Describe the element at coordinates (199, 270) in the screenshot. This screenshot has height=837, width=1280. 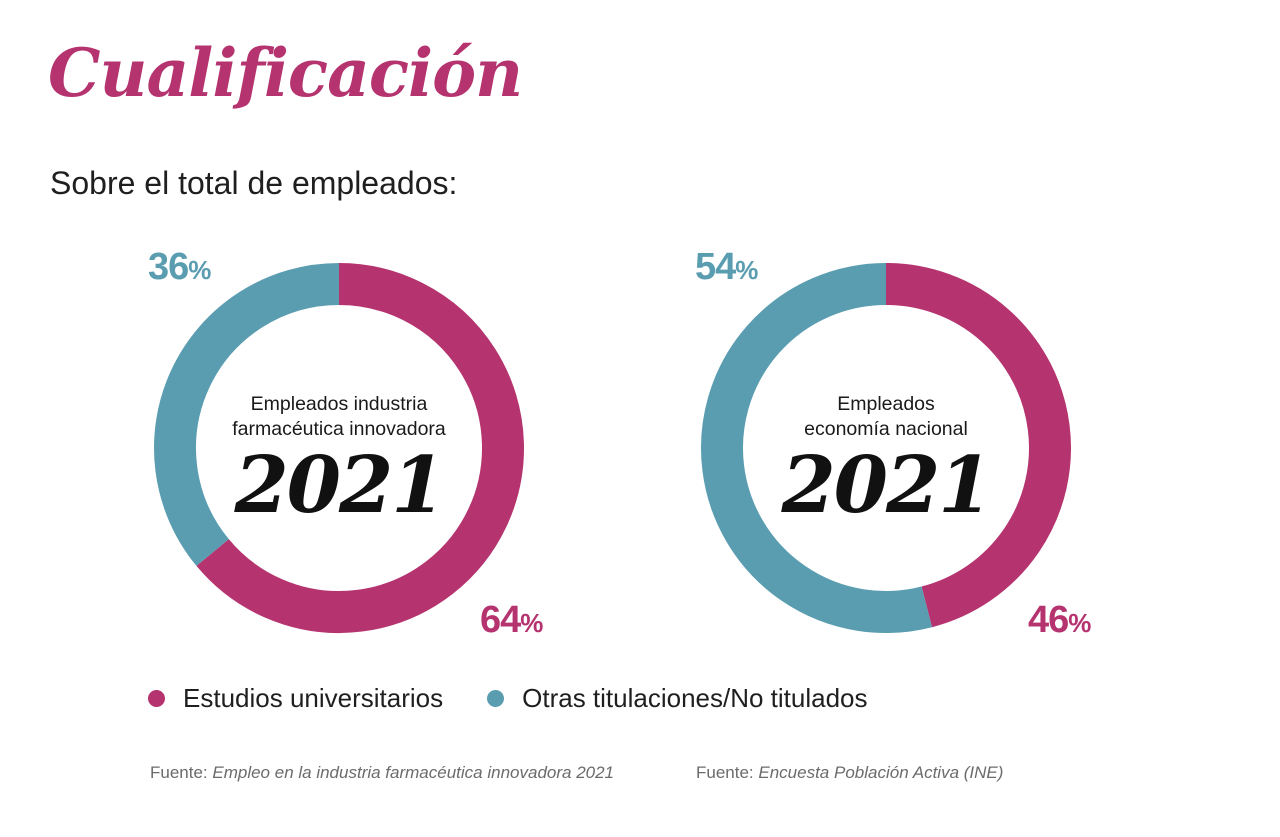
I see `chart-1-label-otras-unit: %` at that location.